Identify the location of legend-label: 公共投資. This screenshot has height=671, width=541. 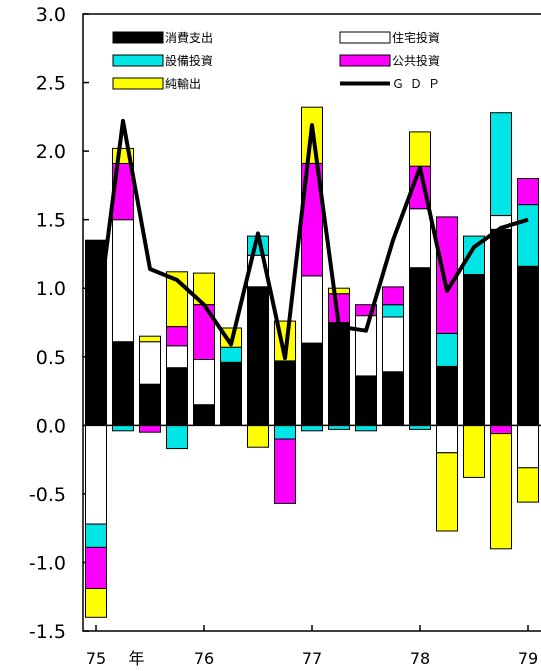
(416, 60).